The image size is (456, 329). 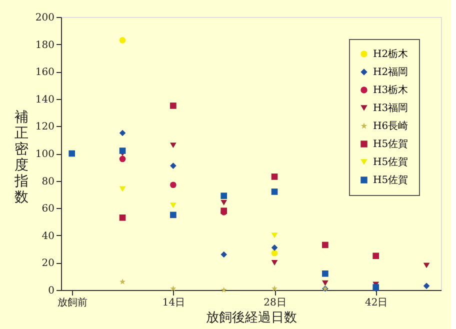 What do you see at coordinates (390, 90) in the screenshot?
I see `legend-label: H3栃木` at bounding box center [390, 90].